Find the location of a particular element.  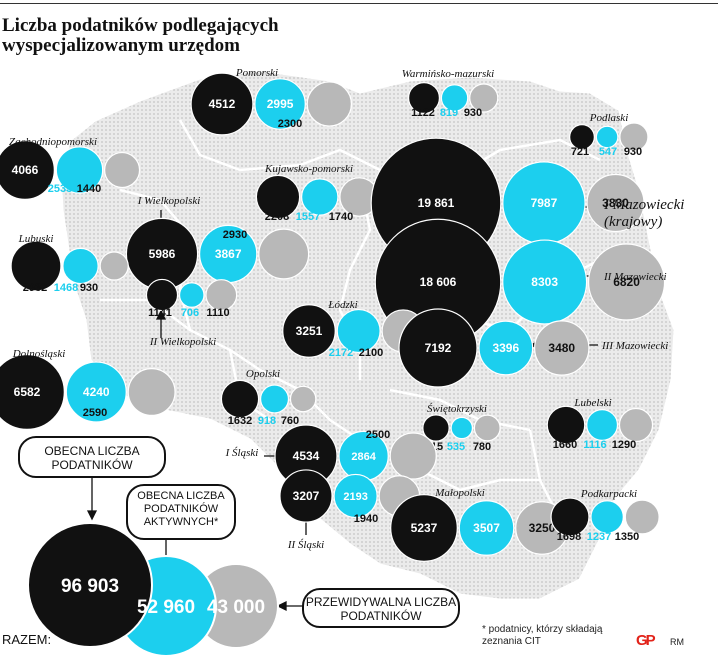

name-i-mazowiecki-krajowy: I Mazowiecki (krajowy) is located at coordinates (643, 213).